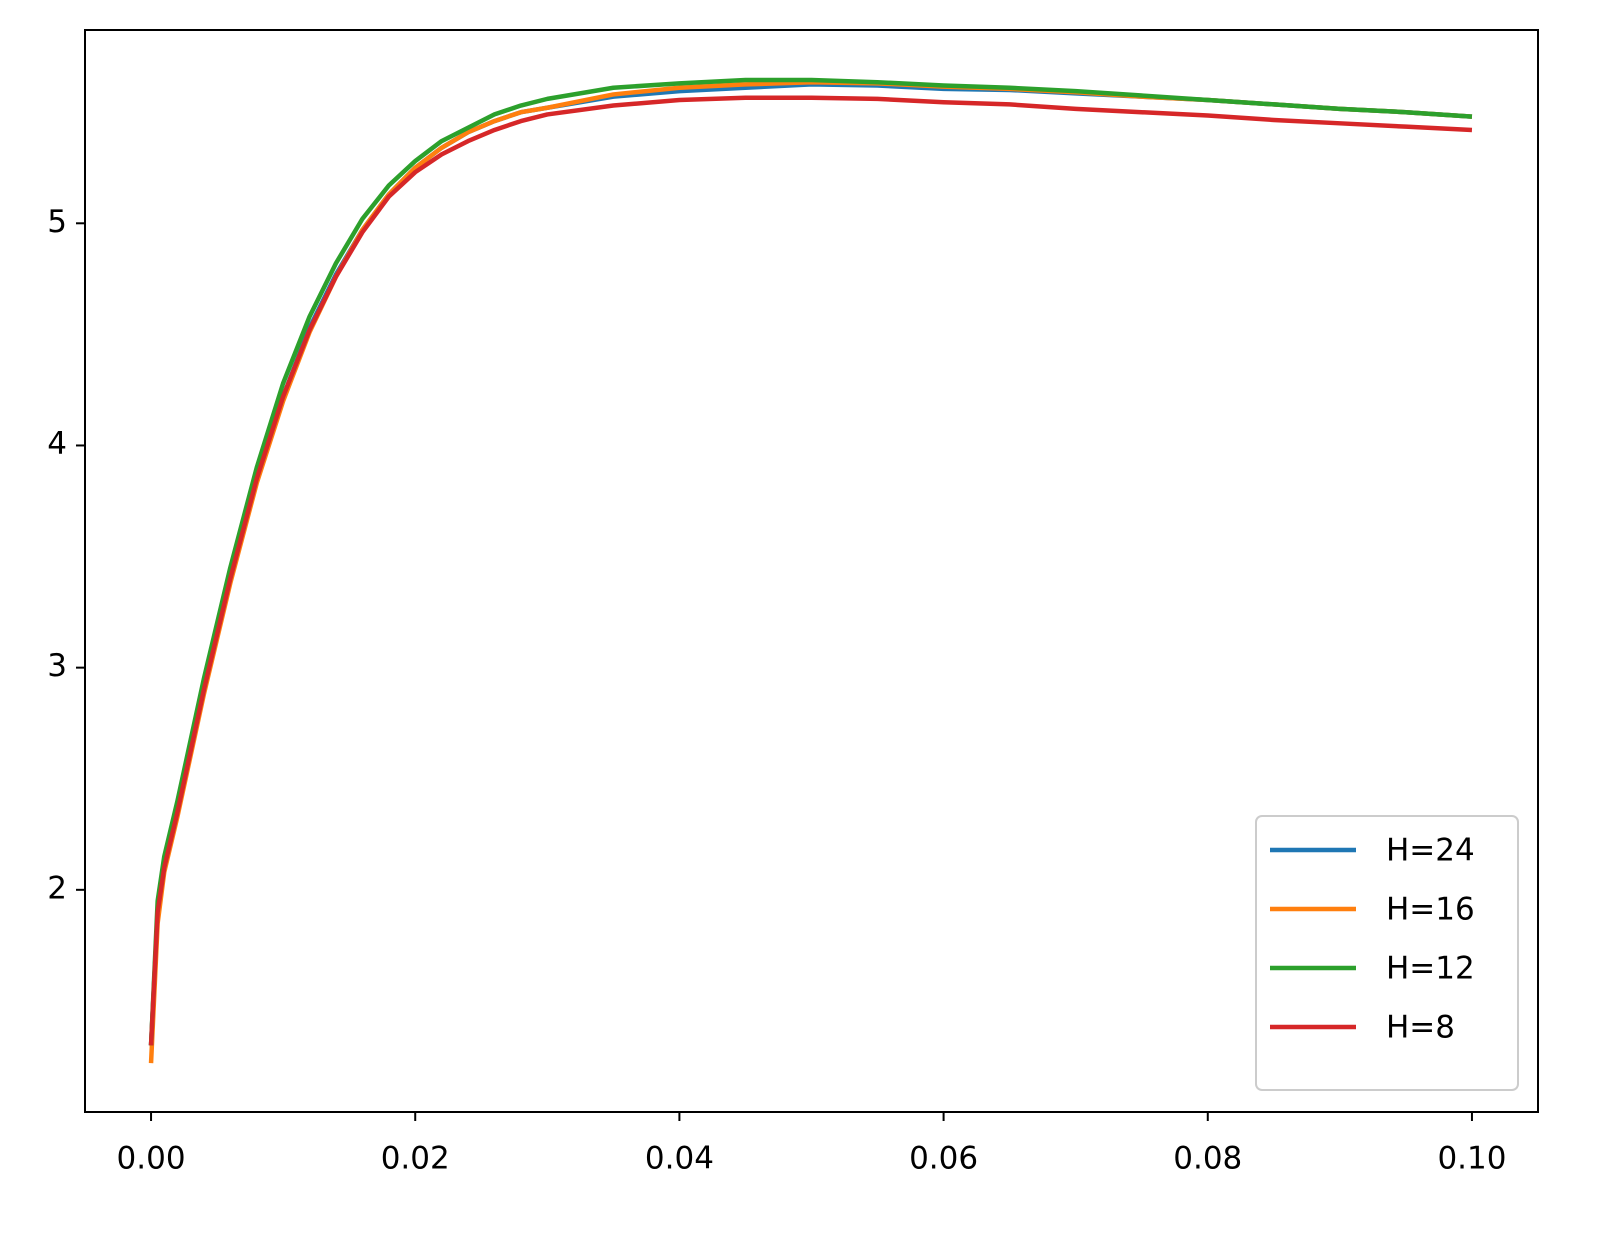 Image resolution: width=1603 pixels, height=1237 pixels. Describe the element at coordinates (1207, 1159) in the screenshot. I see `x-tick-label: 0.08` at that location.